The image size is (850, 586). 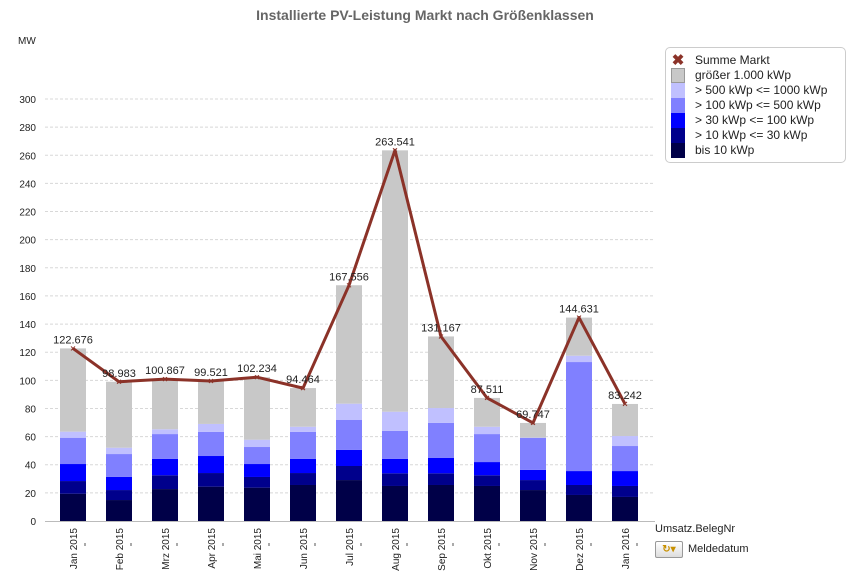 What do you see at coordinates (761, 90) in the screenshot?
I see `legend-label: > 500 kWp <= 1000 kWp` at bounding box center [761, 90].